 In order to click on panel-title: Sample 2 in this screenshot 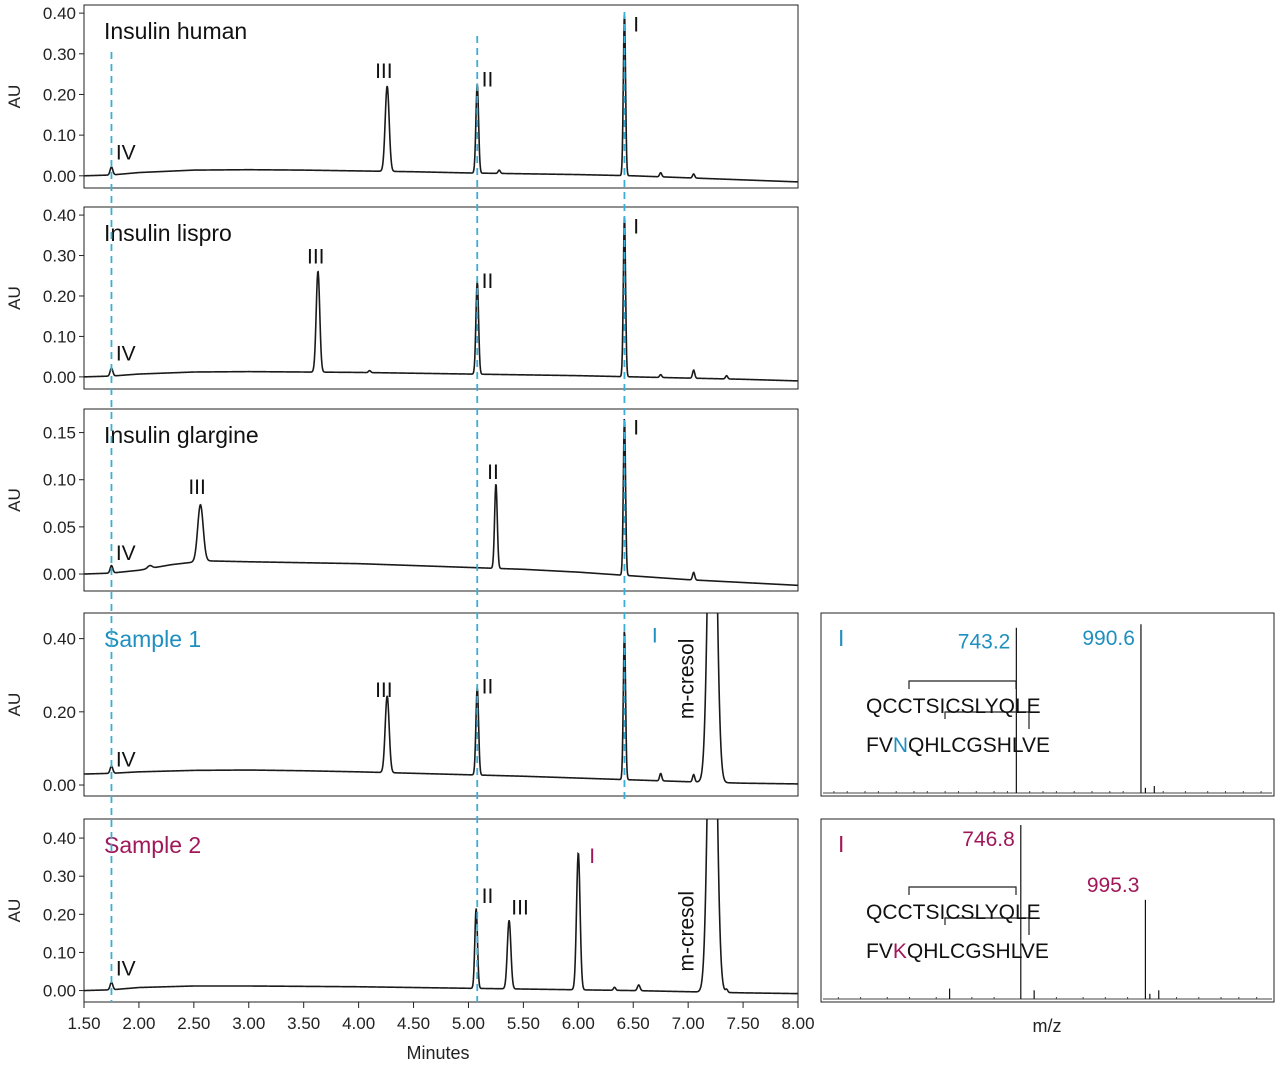, I will do `click(152, 845)`.